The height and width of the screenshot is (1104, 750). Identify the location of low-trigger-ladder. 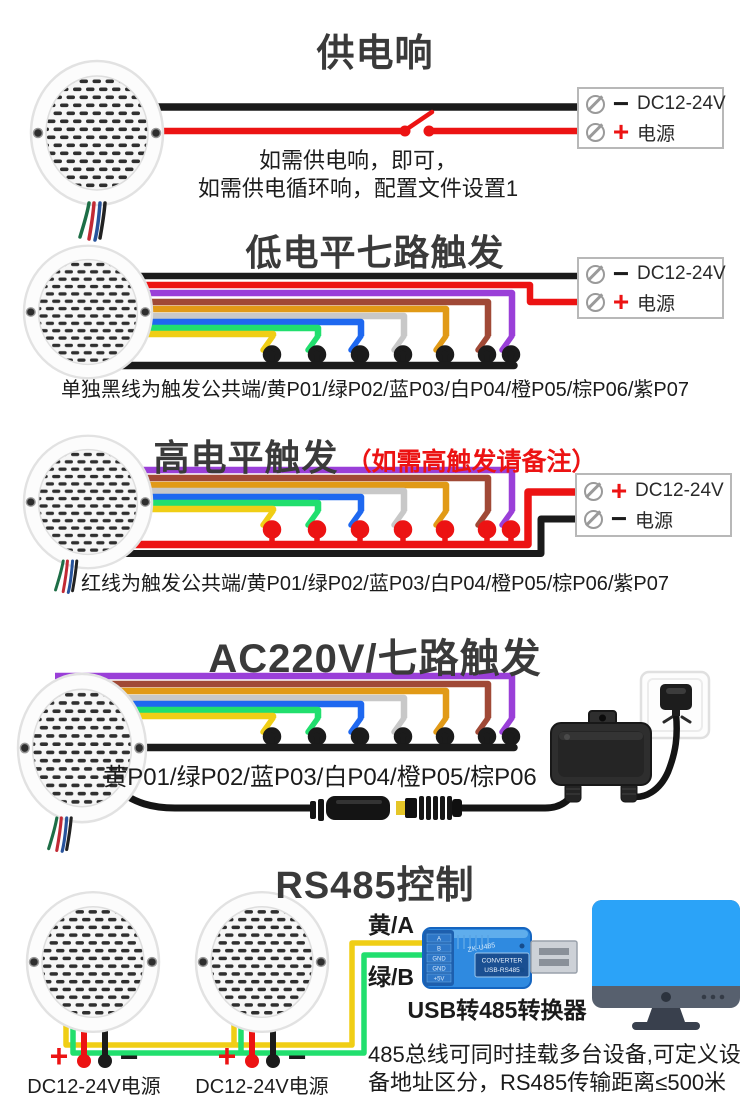
(319, 321).